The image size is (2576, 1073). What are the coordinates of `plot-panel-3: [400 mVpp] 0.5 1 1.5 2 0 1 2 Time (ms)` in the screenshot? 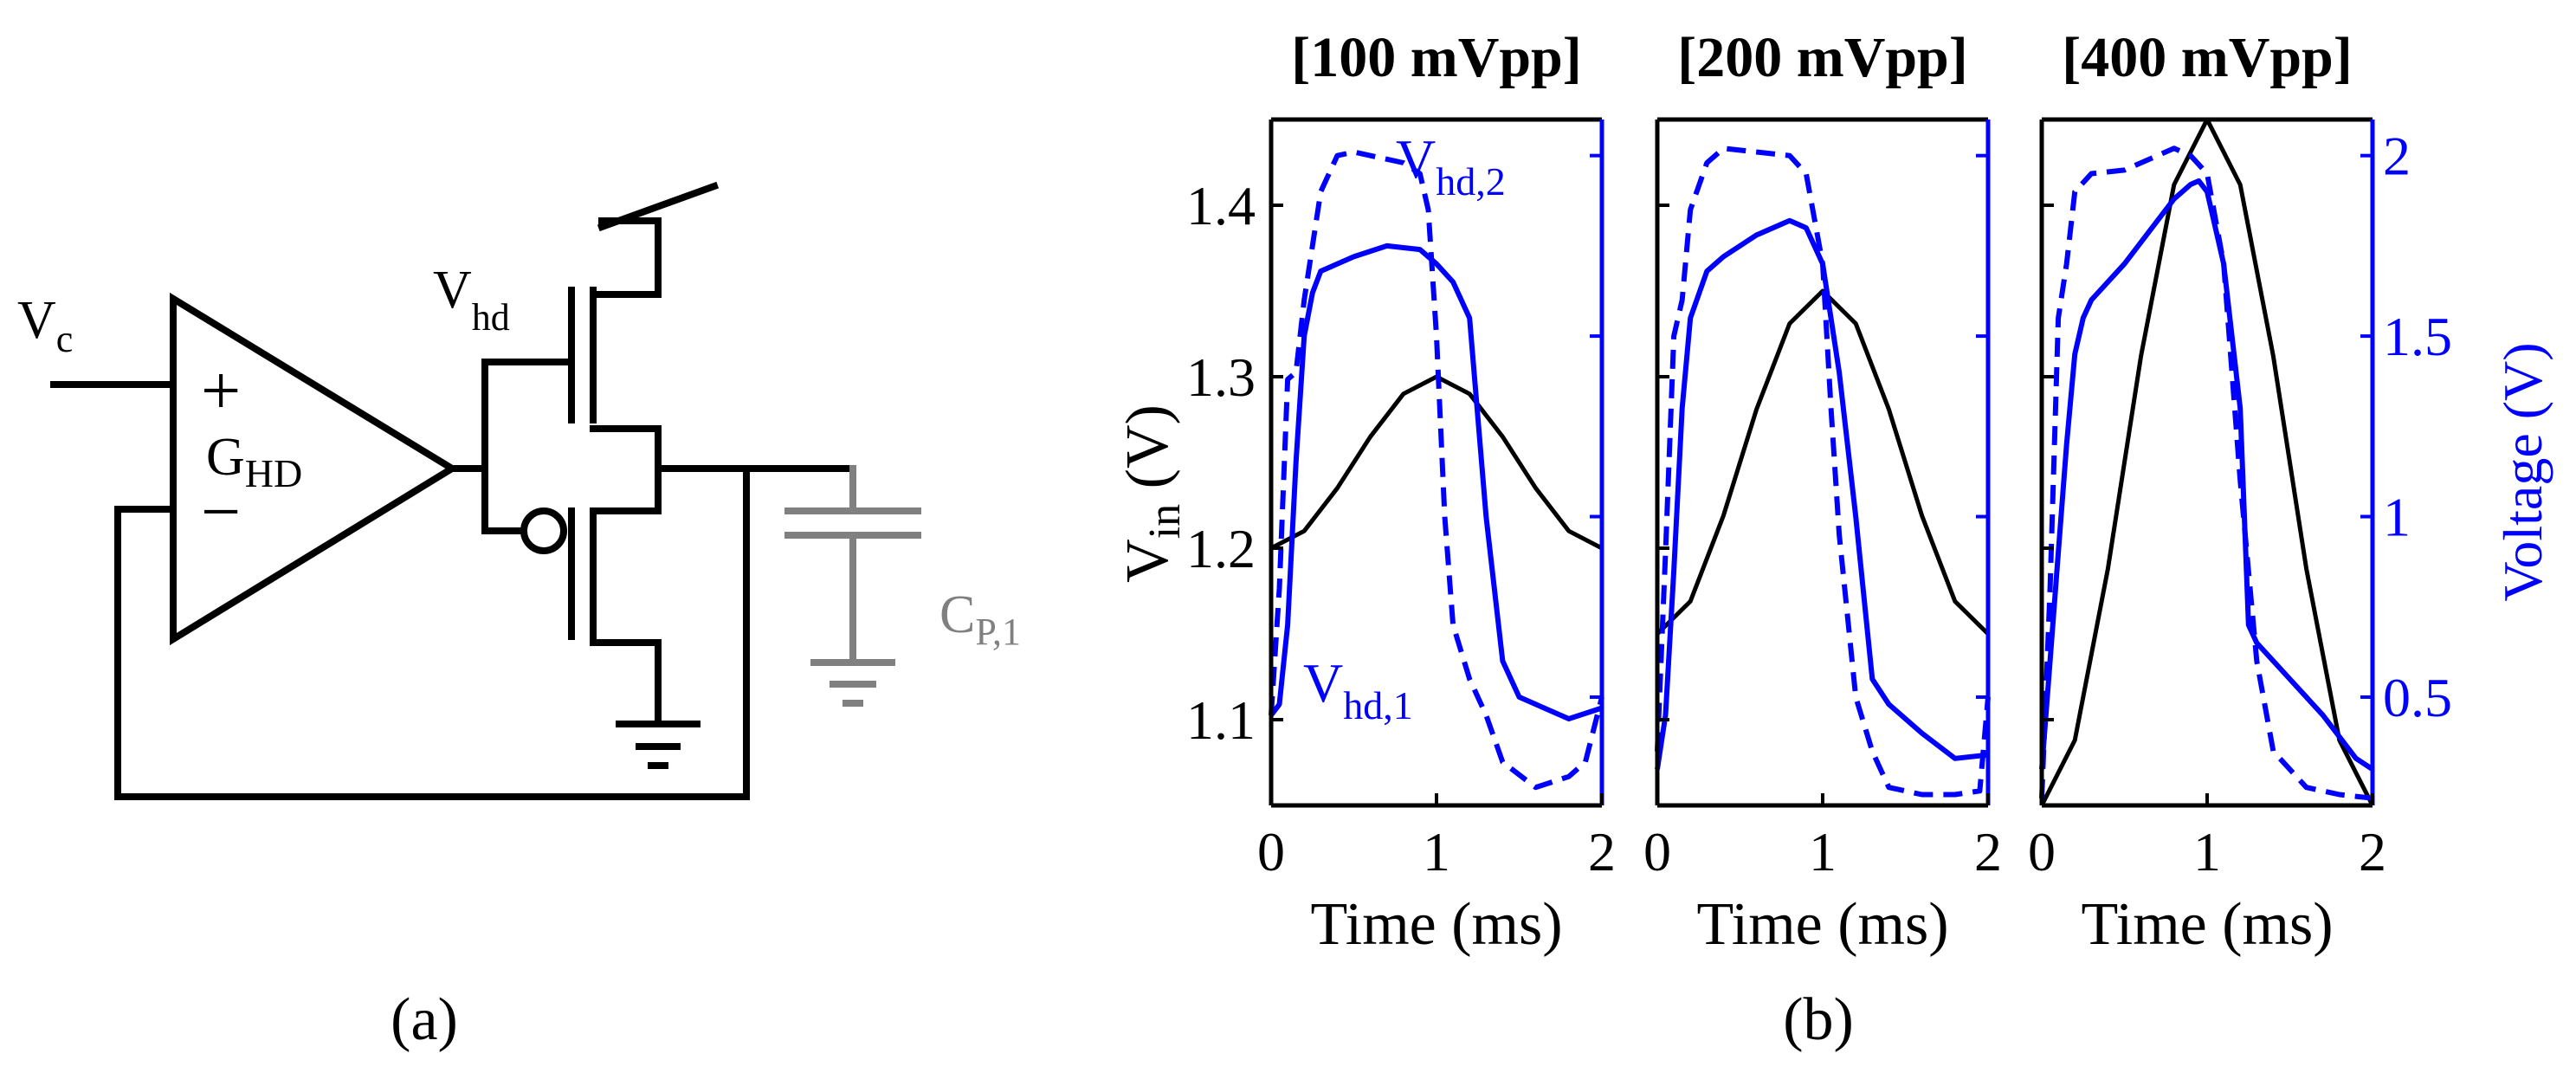 It's located at (2240, 492).